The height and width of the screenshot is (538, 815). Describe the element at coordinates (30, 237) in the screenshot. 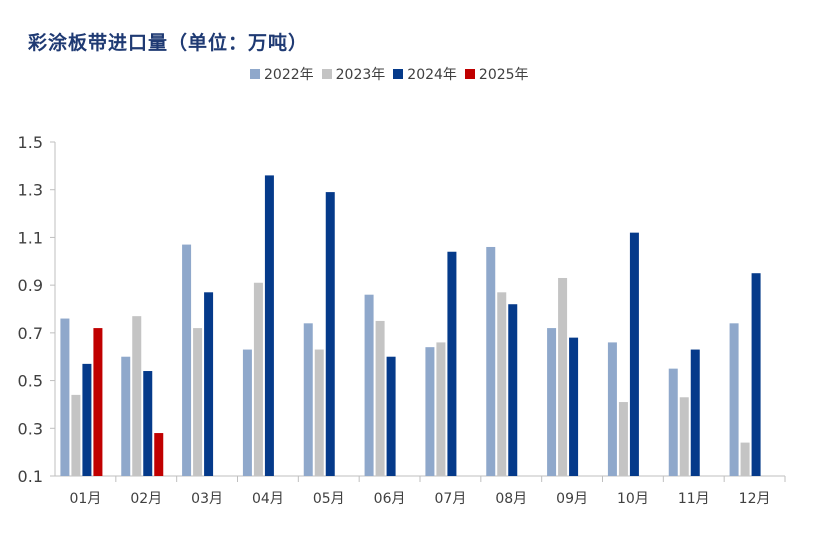

I see `y-tick-label: 1.1` at that location.